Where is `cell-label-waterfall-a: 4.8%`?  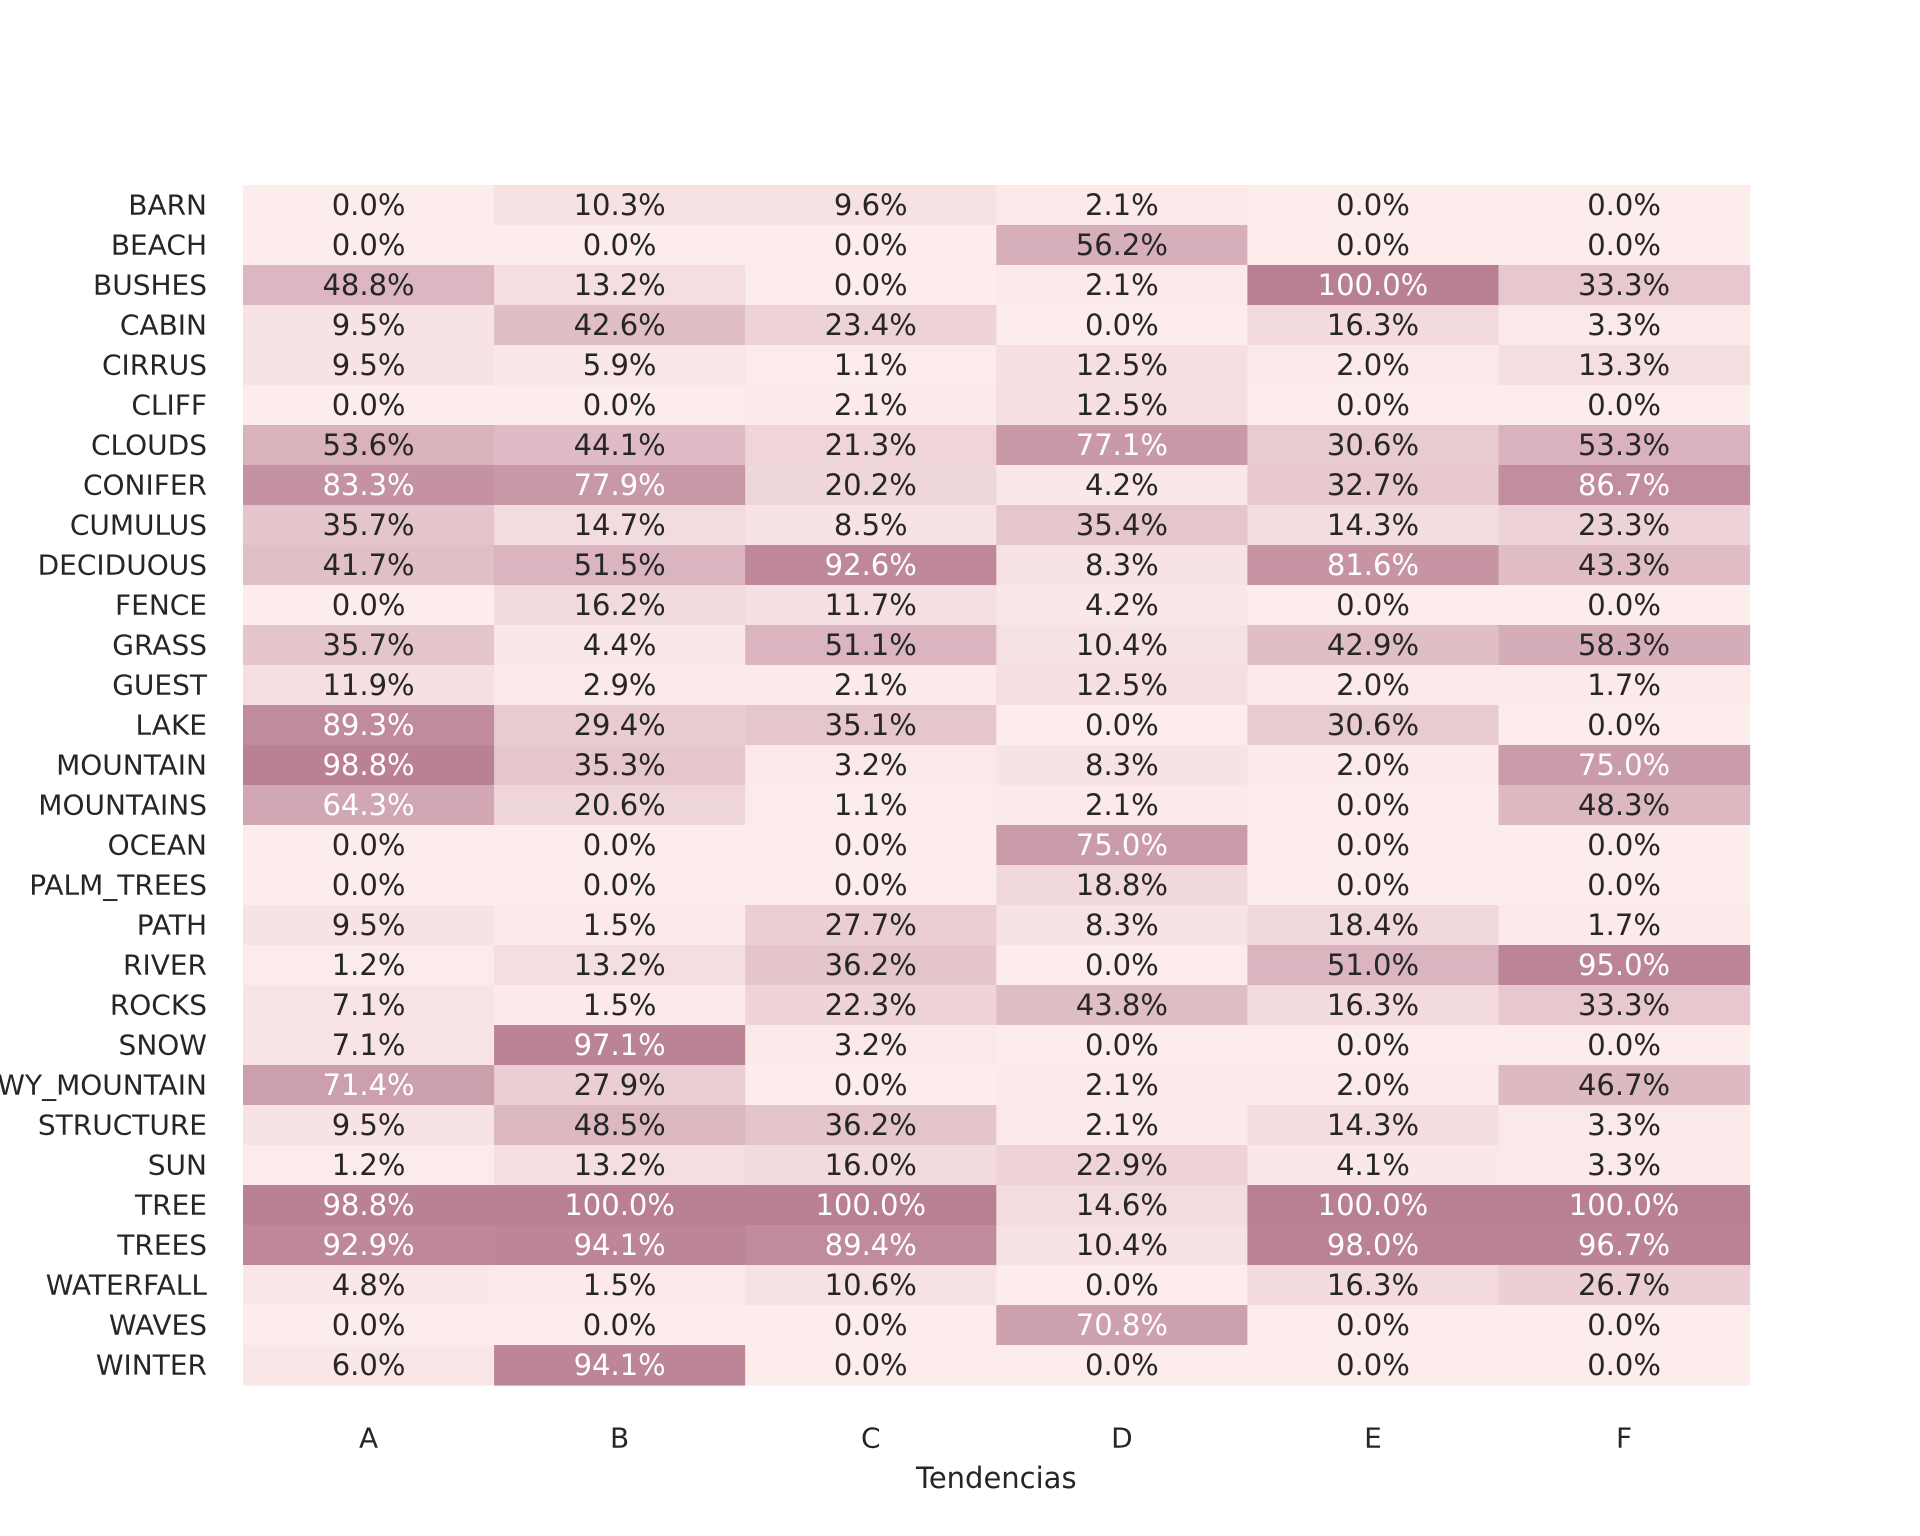
cell-label-waterfall-a: 4.8% is located at coordinates (369, 1285).